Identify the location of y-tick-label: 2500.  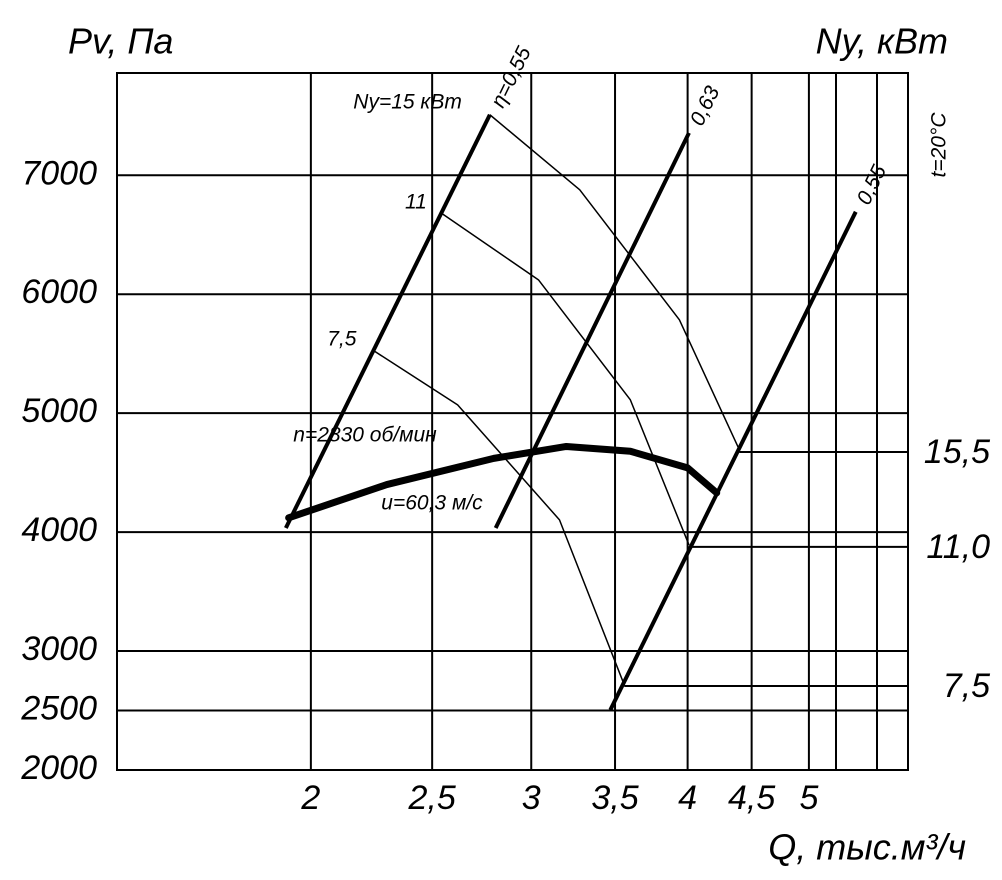
(58, 709).